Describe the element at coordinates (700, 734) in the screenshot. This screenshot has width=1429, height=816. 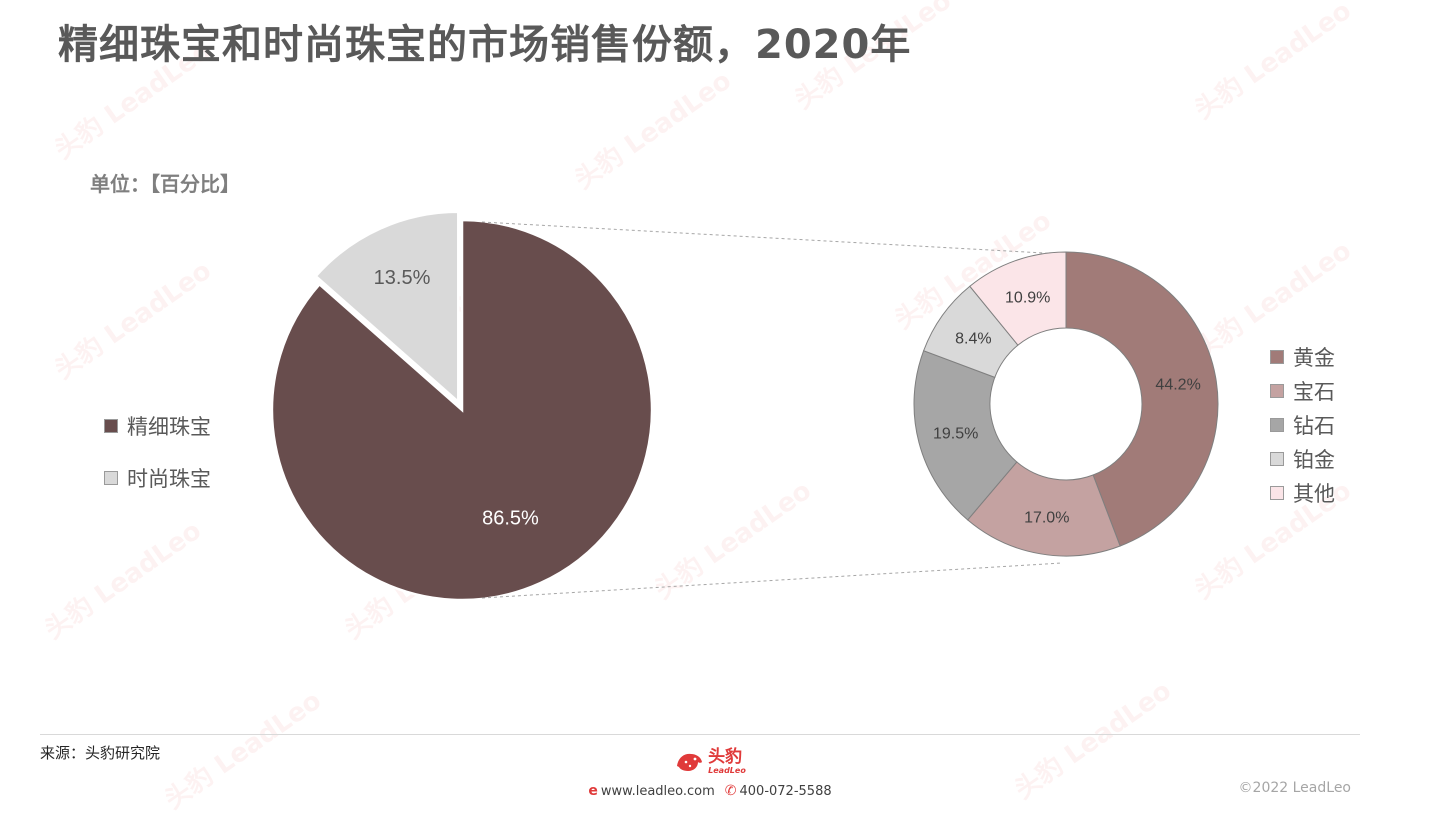
I see `footer-divider` at that location.